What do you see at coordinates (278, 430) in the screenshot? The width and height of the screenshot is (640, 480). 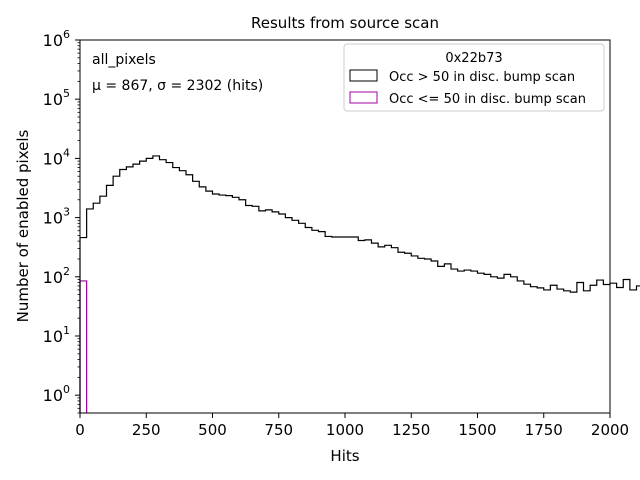 I see `x-tick-label: 750` at bounding box center [278, 430].